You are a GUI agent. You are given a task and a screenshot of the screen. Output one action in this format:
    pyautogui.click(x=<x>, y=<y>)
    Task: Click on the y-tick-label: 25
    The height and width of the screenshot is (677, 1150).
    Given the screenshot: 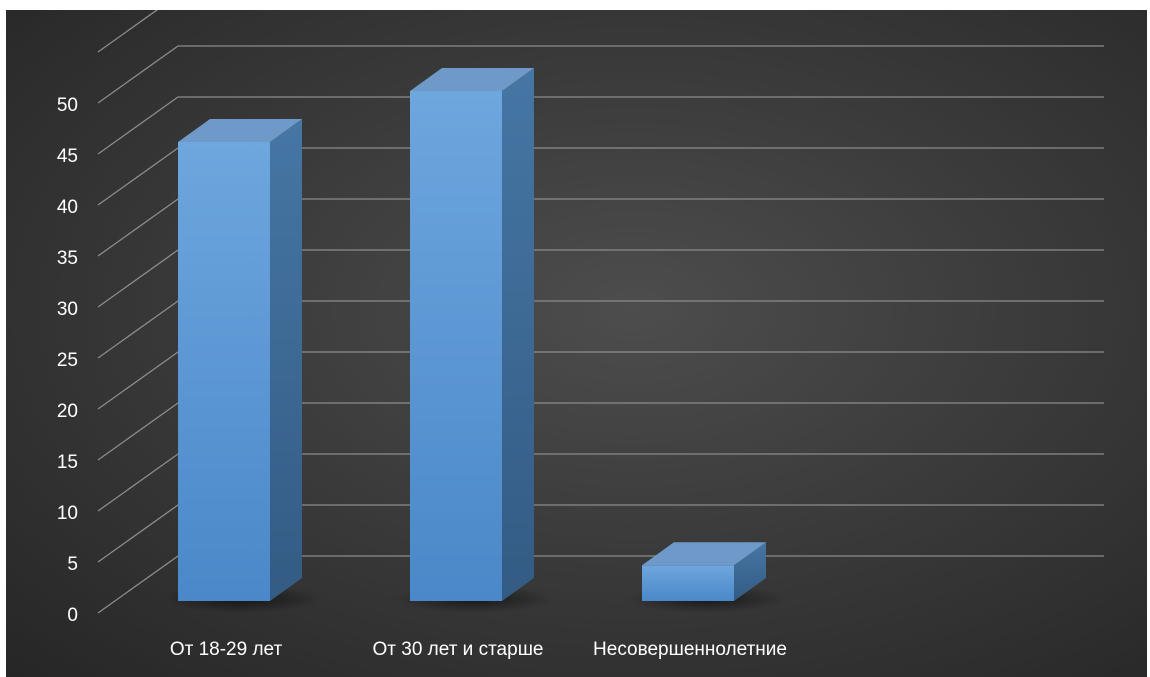 What is the action you would take?
    pyautogui.click(x=67, y=360)
    